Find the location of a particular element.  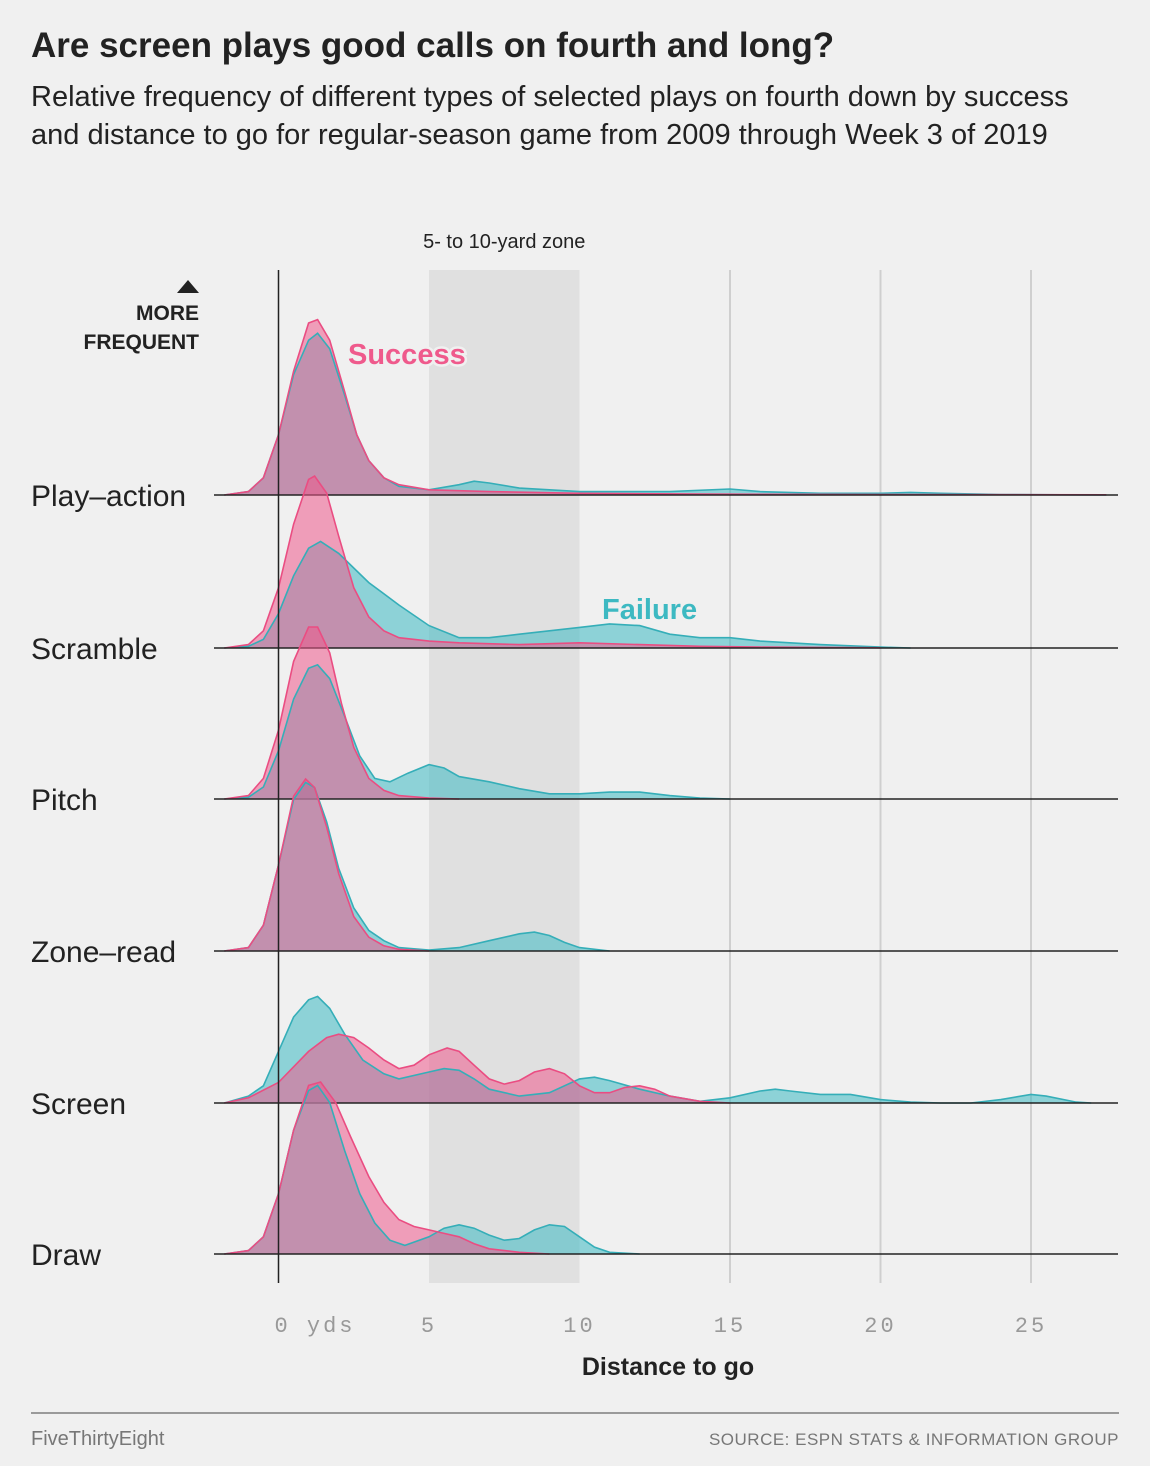

x-tick-label: 5 is located at coordinates (429, 1326).